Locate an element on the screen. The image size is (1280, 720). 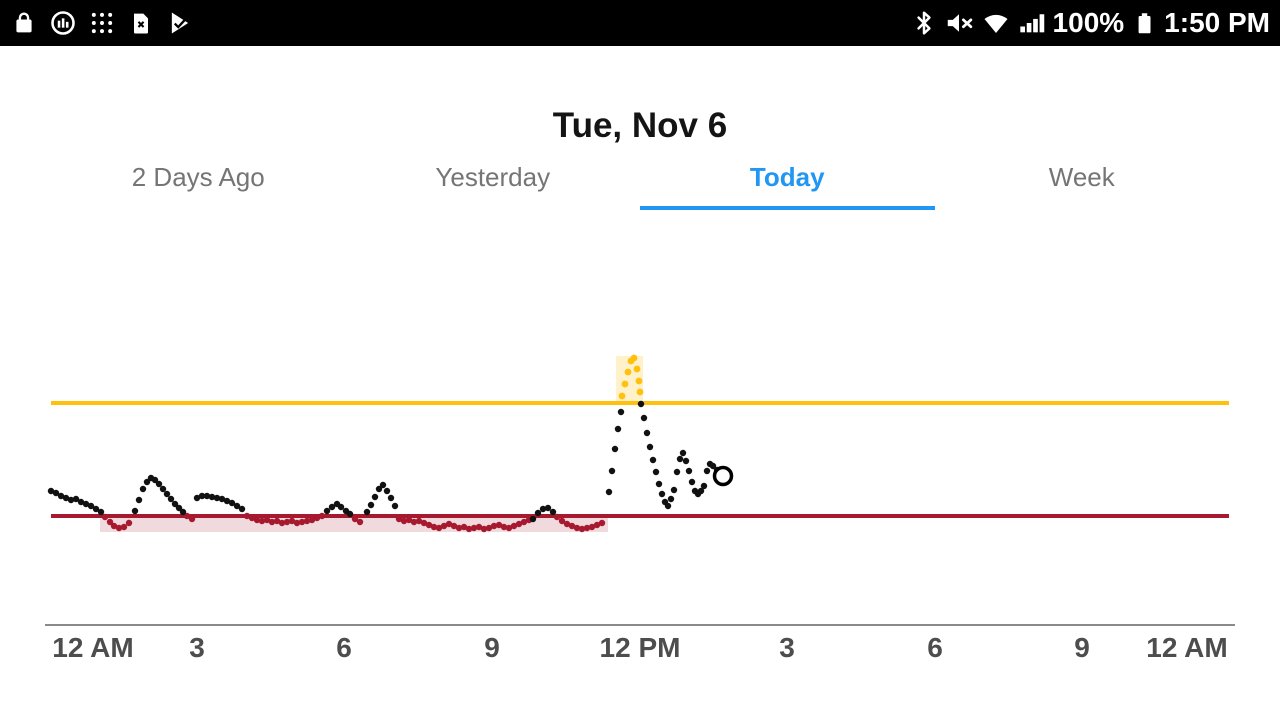
tab-week: Week is located at coordinates (1081, 177).